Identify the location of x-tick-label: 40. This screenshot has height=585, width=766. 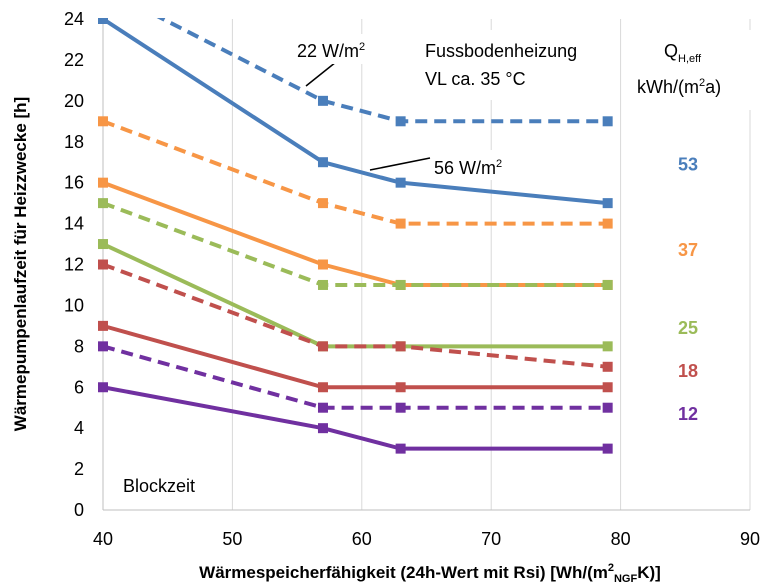
(103, 539).